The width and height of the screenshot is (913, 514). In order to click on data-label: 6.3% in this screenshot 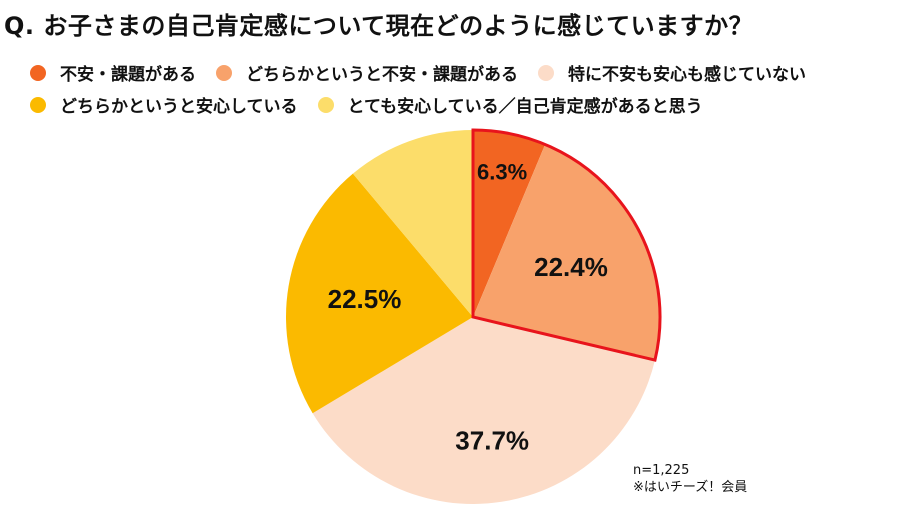, I will do `click(502, 171)`.